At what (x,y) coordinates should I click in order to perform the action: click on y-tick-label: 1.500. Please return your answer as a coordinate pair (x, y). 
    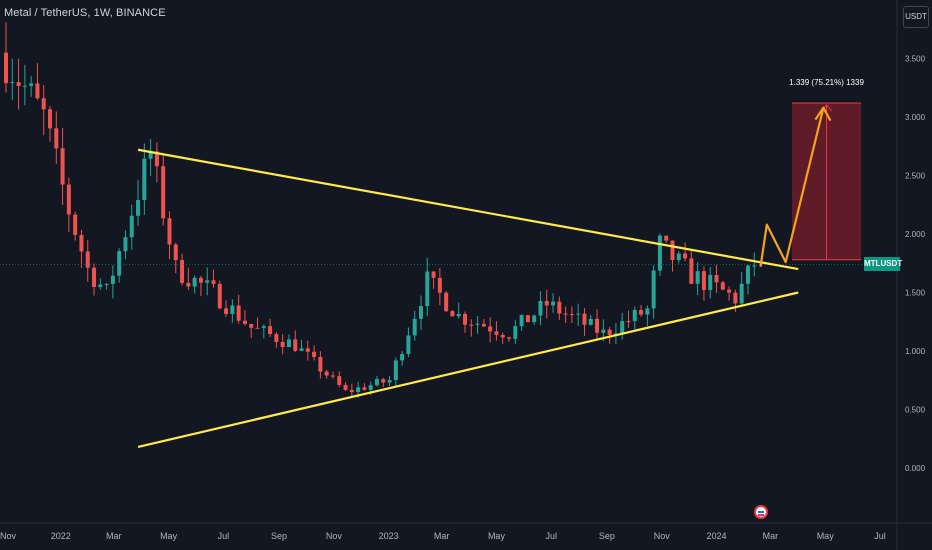
    Looking at the image, I should click on (915, 293).